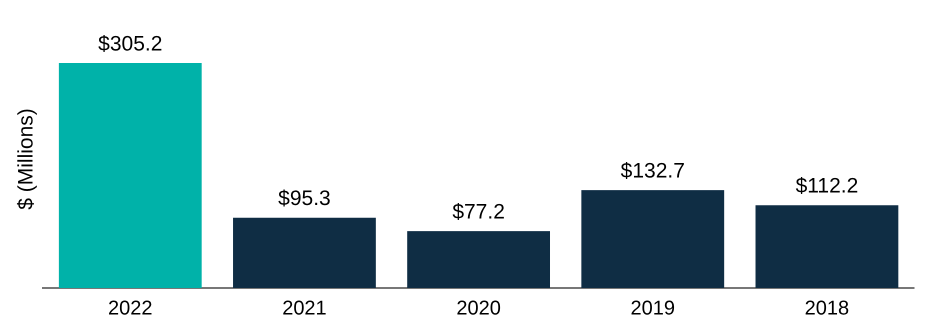 This screenshot has height=332, width=932. What do you see at coordinates (652, 170) in the screenshot?
I see `data-label: $132.7` at bounding box center [652, 170].